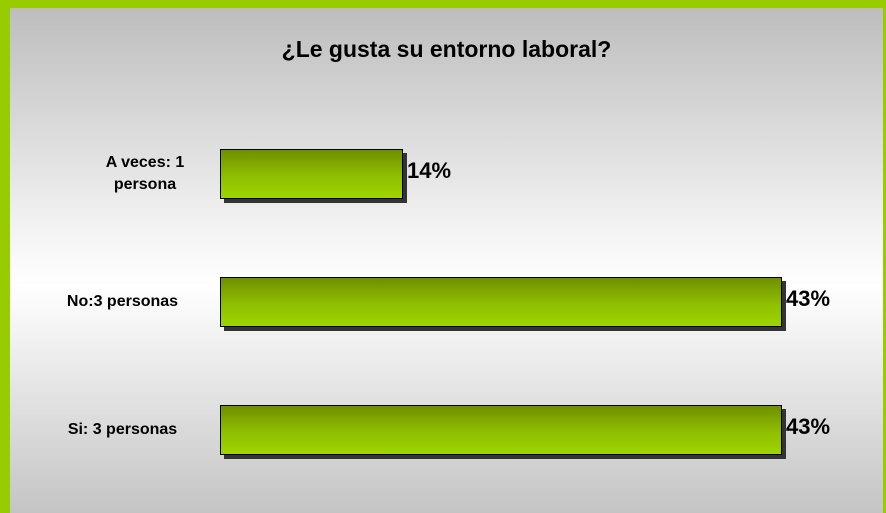 The width and height of the screenshot is (886, 513). I want to click on category-label: Si: 3 personas, so click(122, 429).